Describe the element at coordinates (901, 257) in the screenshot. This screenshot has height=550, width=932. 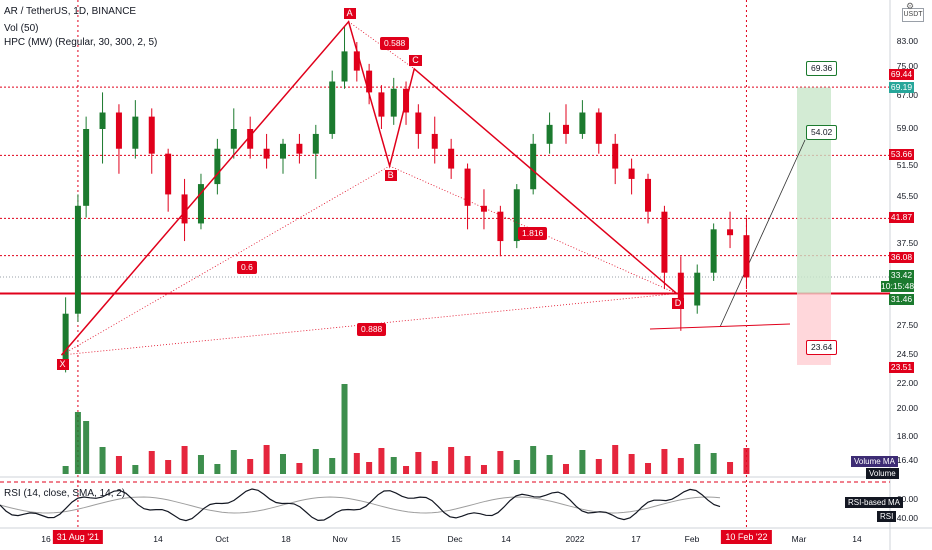
I see `price-tag-4: 36.08` at that location.